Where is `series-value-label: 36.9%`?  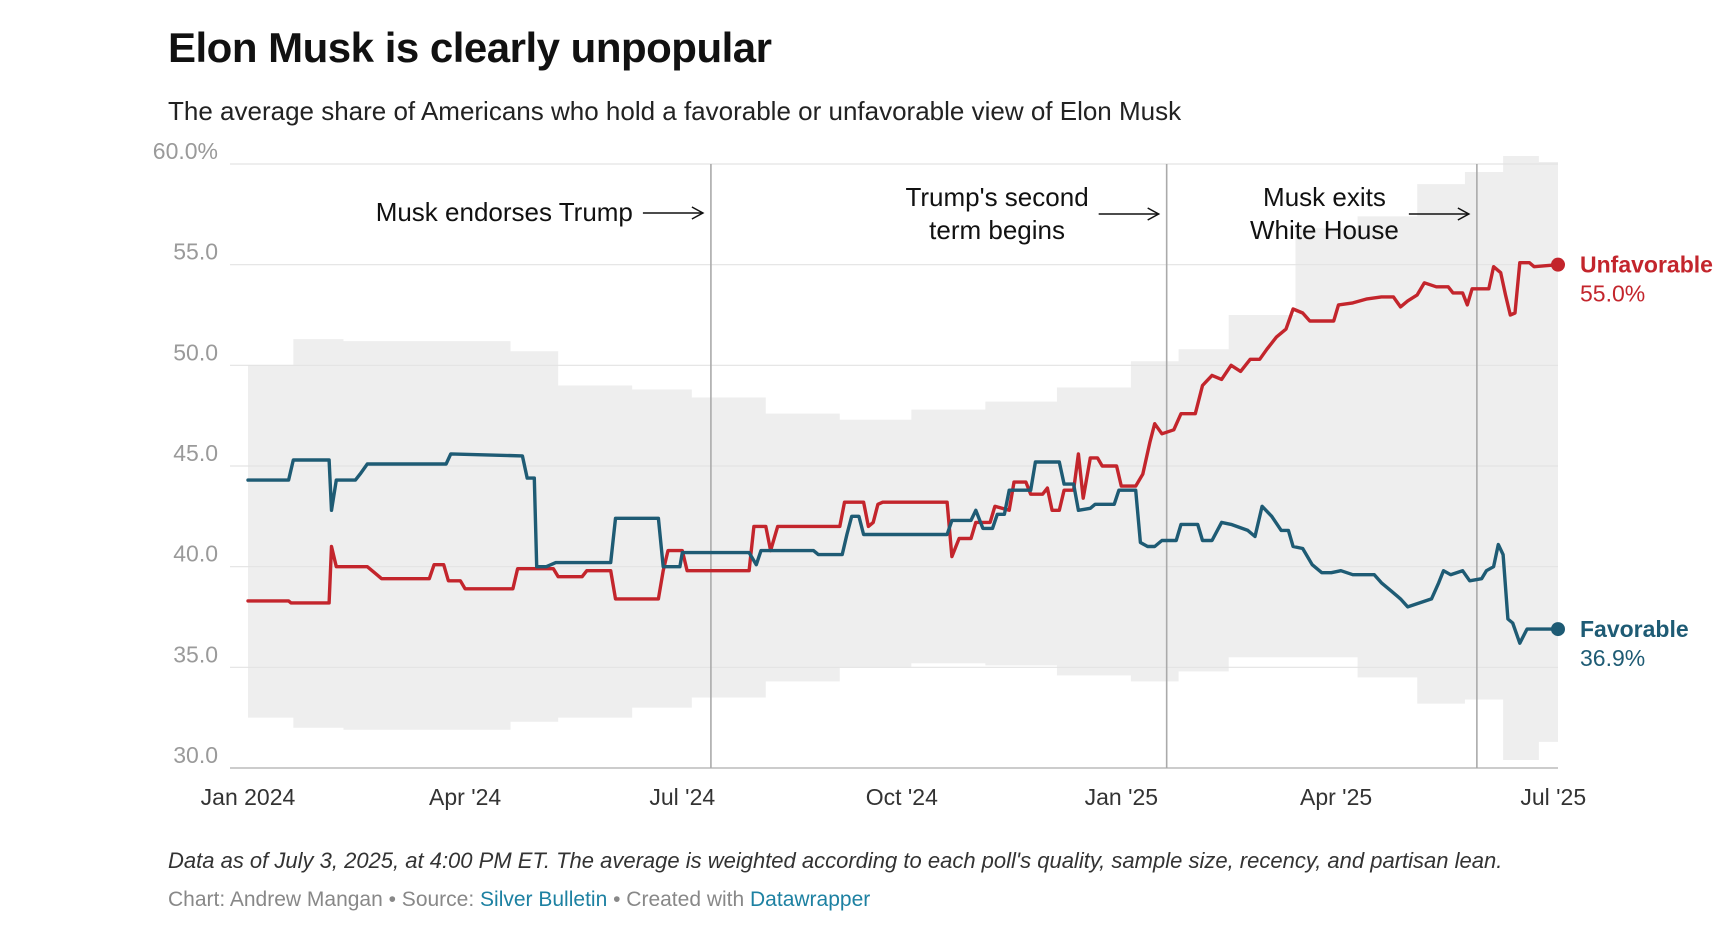 series-value-label: 36.9% is located at coordinates (1612, 658).